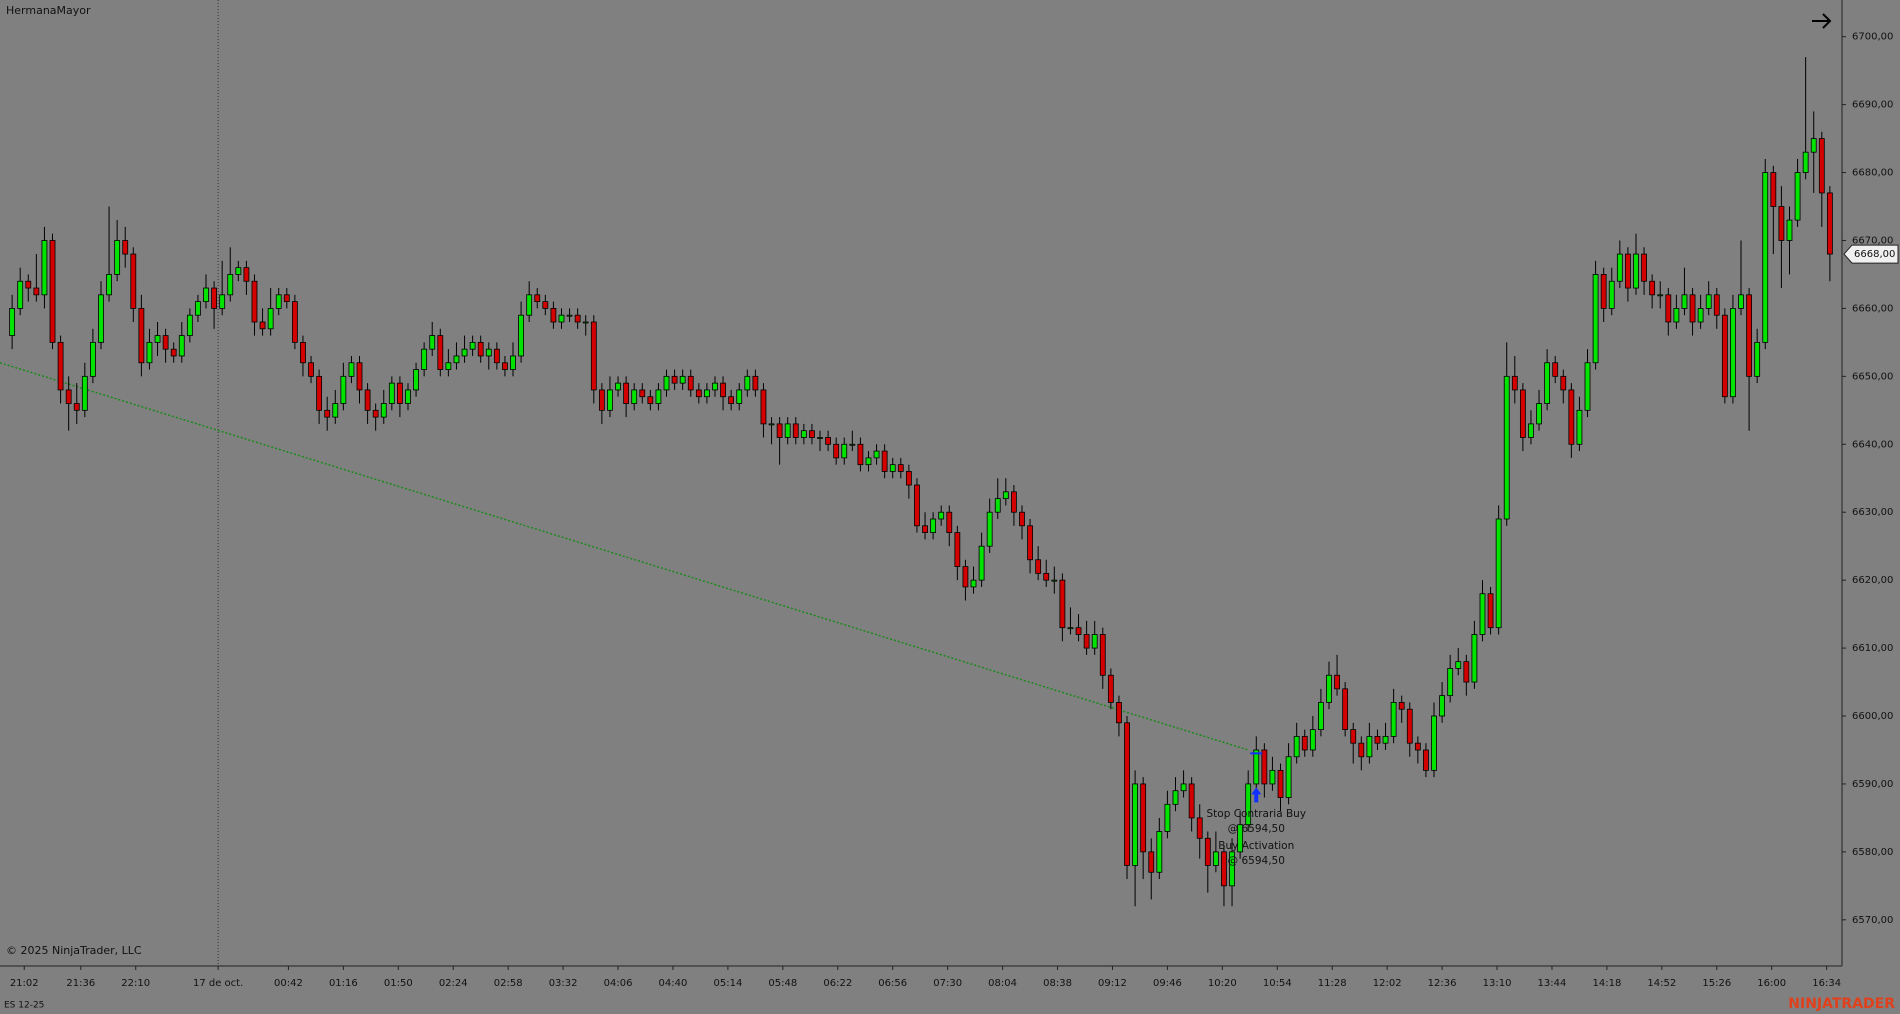 The image size is (1900, 1014). I want to click on y-tick-label: 6690,00, so click(1872, 105).